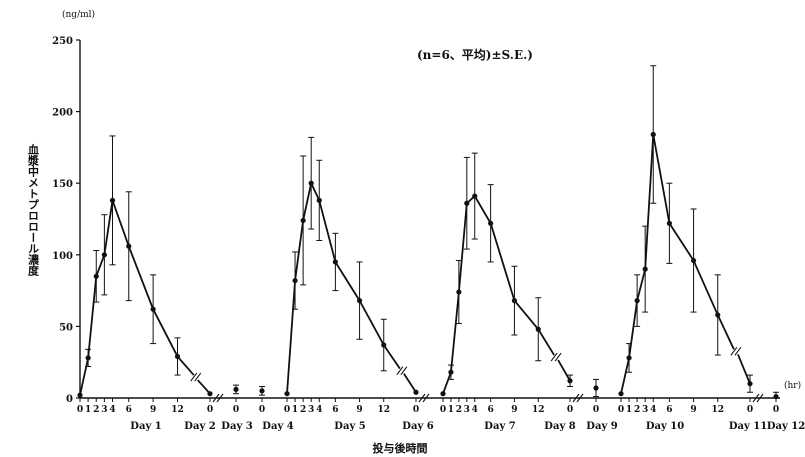  I want to click on day-label: Day 3, so click(236, 426).